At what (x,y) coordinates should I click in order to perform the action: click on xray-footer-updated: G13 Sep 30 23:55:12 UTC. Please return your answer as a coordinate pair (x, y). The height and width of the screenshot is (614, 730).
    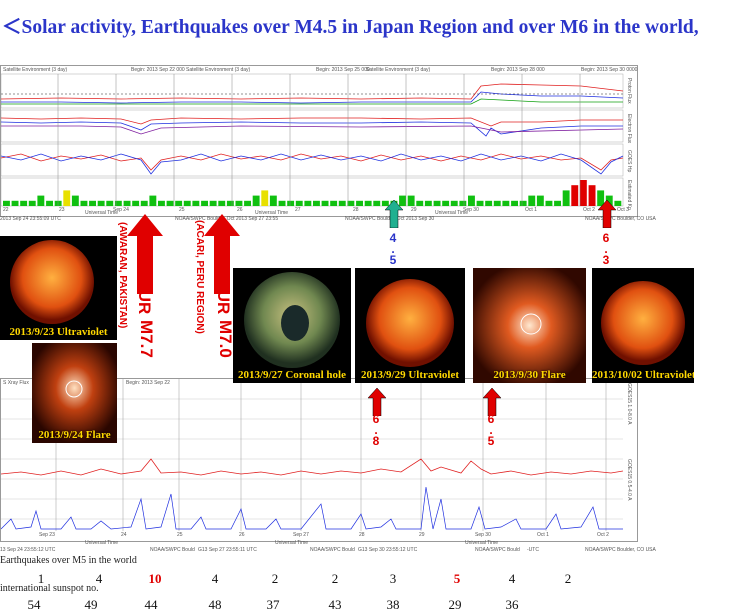
    Looking at the image, I should click on (388, 550).